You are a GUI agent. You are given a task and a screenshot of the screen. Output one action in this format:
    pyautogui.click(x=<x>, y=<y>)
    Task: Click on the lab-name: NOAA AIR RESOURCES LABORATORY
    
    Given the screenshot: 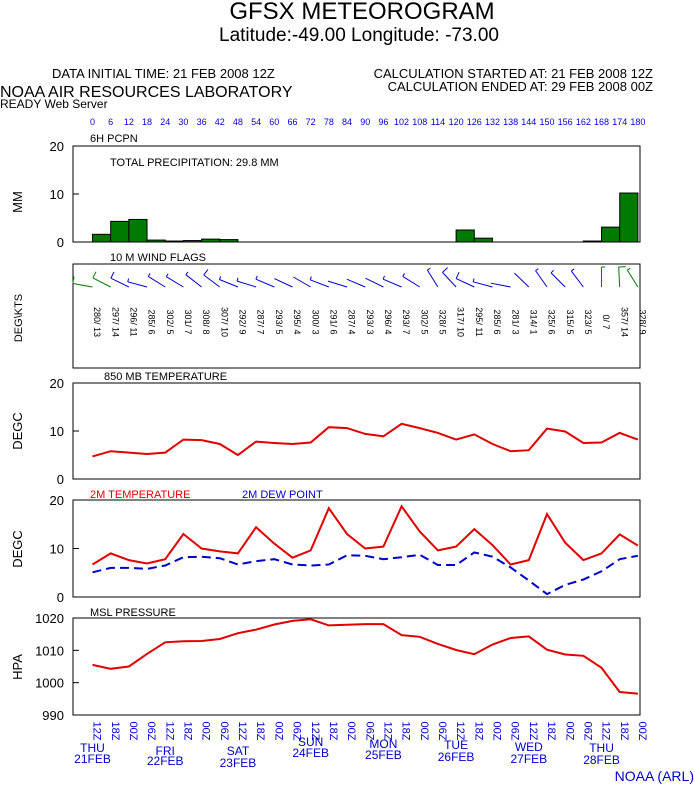 What is the action you would take?
    pyautogui.click(x=146, y=92)
    